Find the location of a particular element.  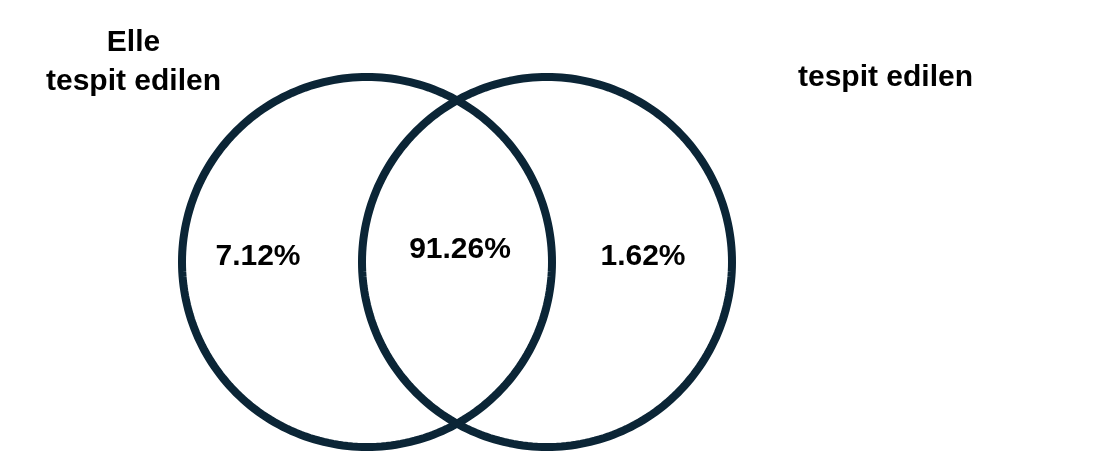

data-label: 1.62% is located at coordinates (643, 254).